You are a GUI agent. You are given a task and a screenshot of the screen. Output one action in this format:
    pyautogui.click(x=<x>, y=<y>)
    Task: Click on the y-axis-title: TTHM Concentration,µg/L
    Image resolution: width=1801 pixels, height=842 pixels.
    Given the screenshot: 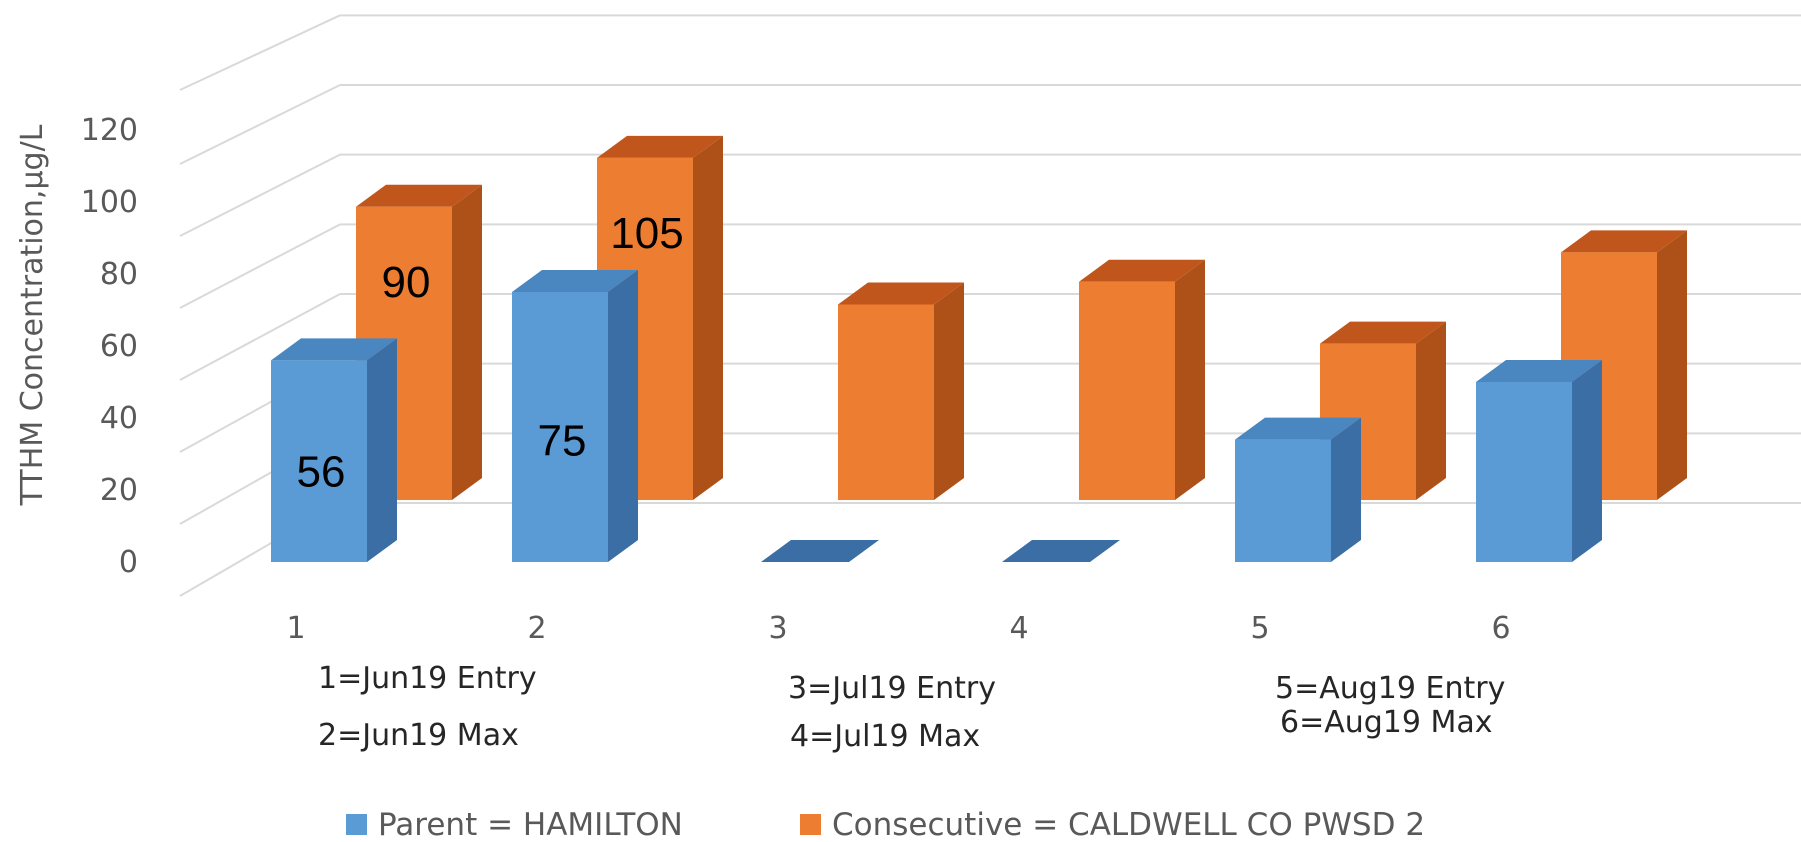 What is the action you would take?
    pyautogui.click(x=32, y=315)
    